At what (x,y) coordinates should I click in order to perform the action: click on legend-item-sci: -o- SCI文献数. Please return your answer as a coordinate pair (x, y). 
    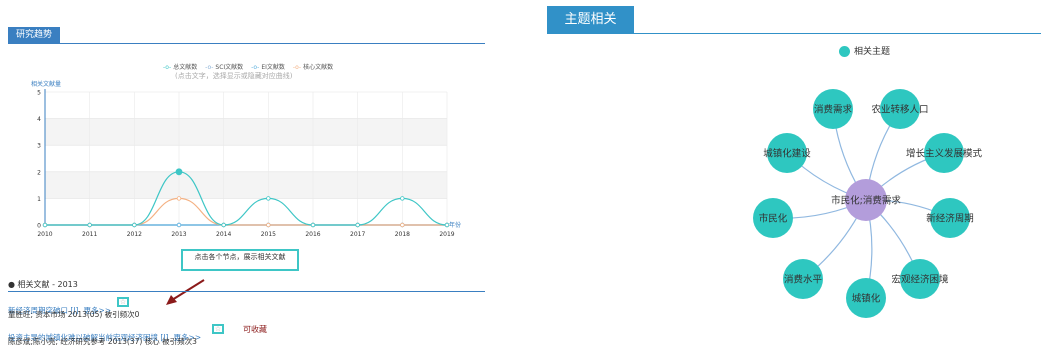
    Looking at the image, I should click on (224, 67).